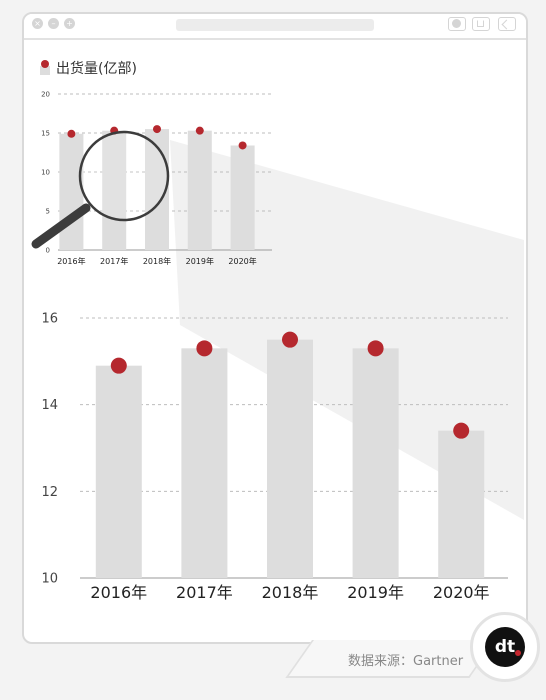 Image resolution: width=546 pixels, height=700 pixels. I want to click on overview-category-label: 2018年, so click(157, 261).